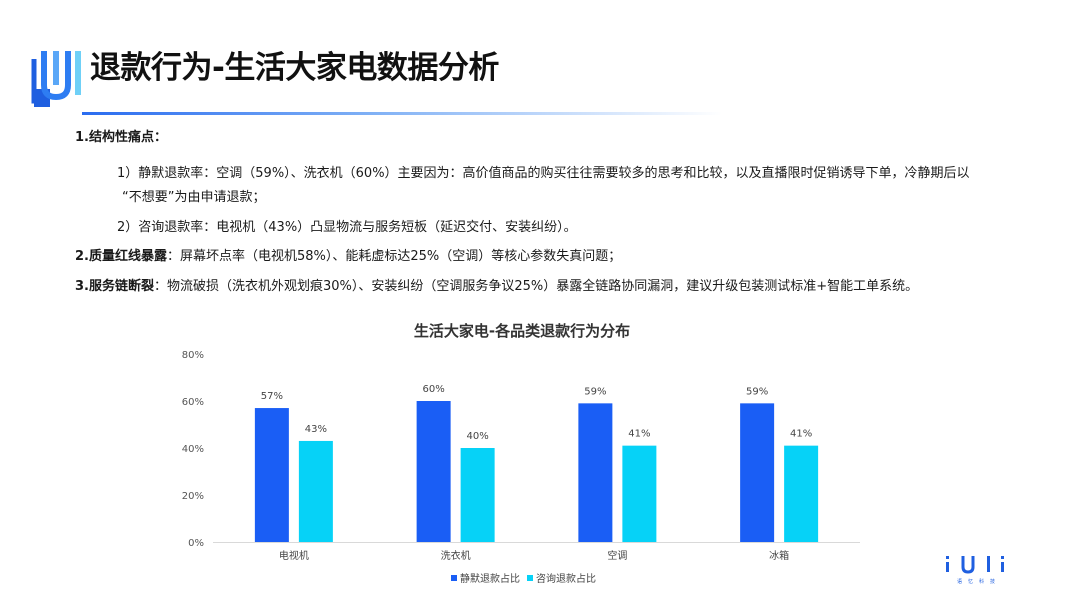  Describe the element at coordinates (121, 137) in the screenshot. I see `section1-heading: 1.结构性痛点：` at that location.